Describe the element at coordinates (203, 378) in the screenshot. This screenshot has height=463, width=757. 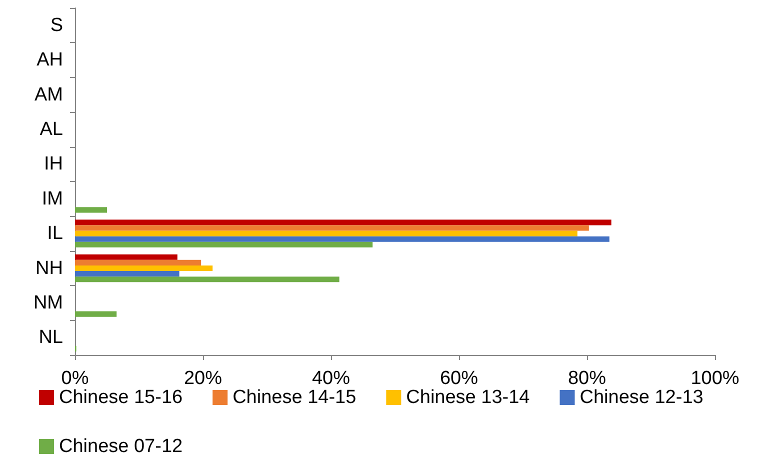
I see `x-tick-label: 20%` at that location.